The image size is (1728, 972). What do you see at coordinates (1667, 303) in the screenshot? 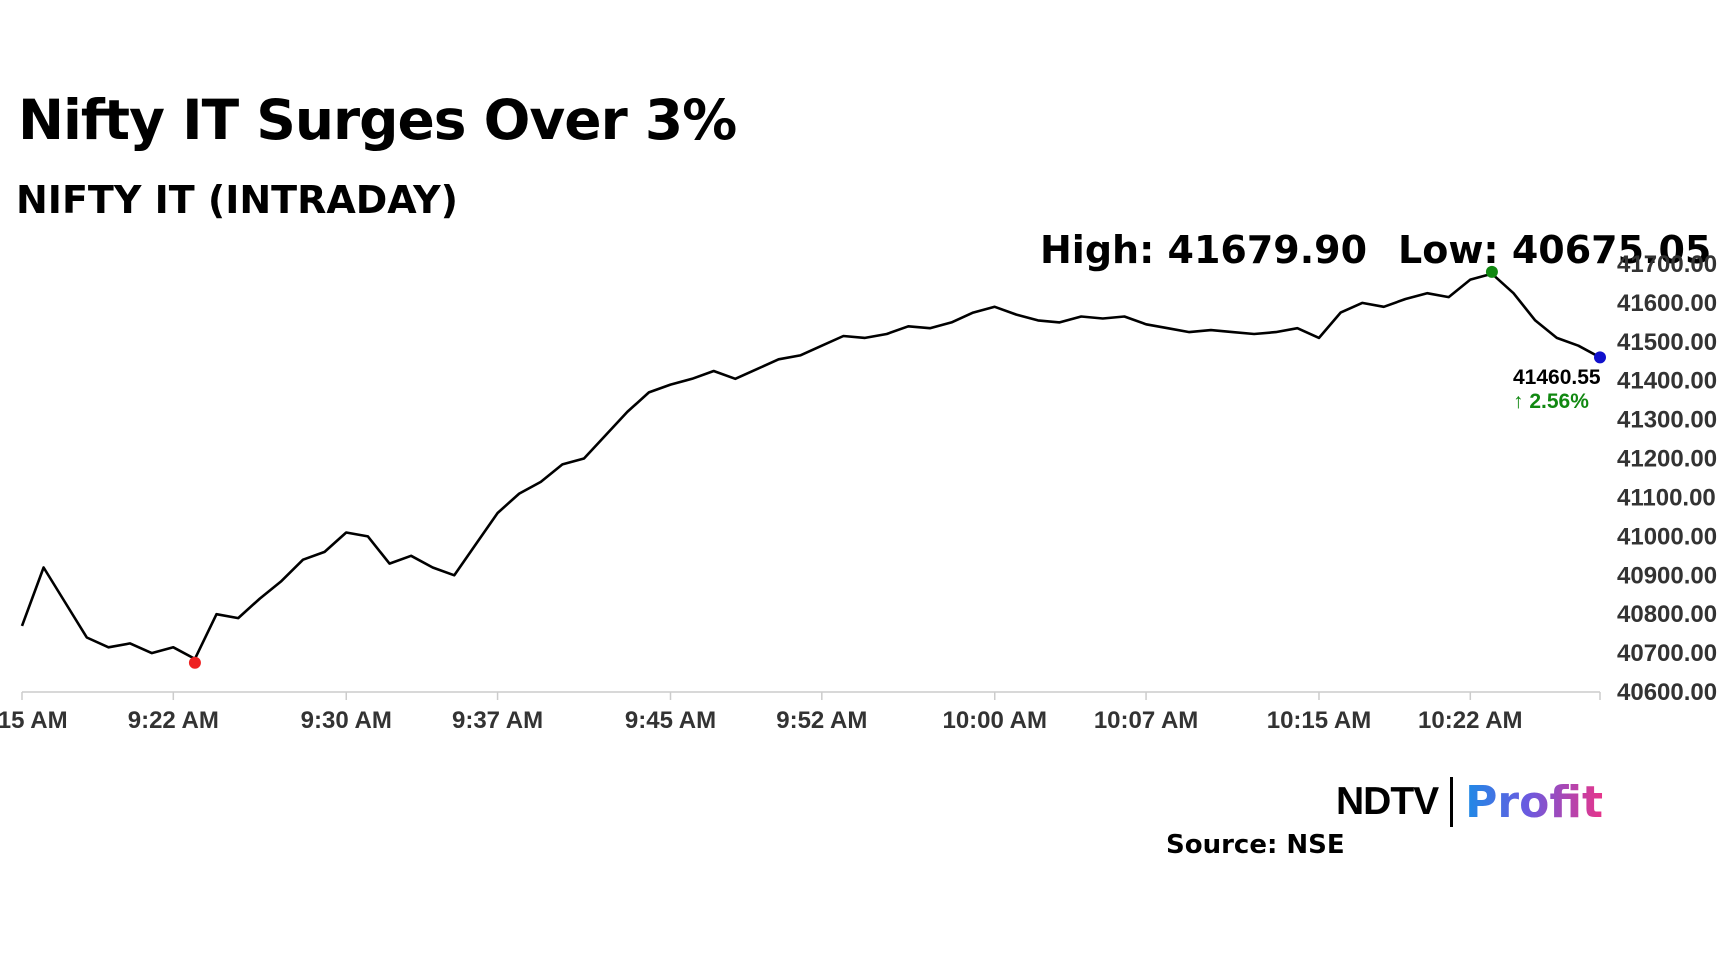
I see `y-tick-label: 41600.00` at bounding box center [1667, 303].